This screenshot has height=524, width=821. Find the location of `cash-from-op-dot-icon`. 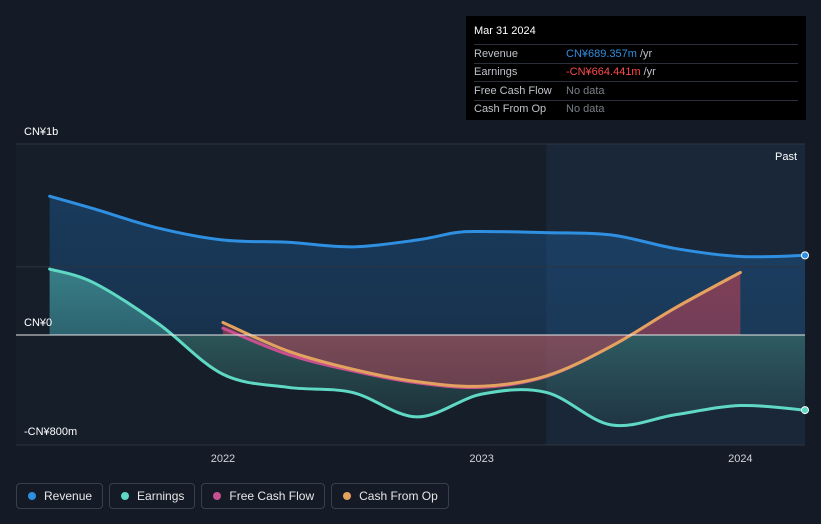

cash-from-op-dot-icon is located at coordinates (347, 496).